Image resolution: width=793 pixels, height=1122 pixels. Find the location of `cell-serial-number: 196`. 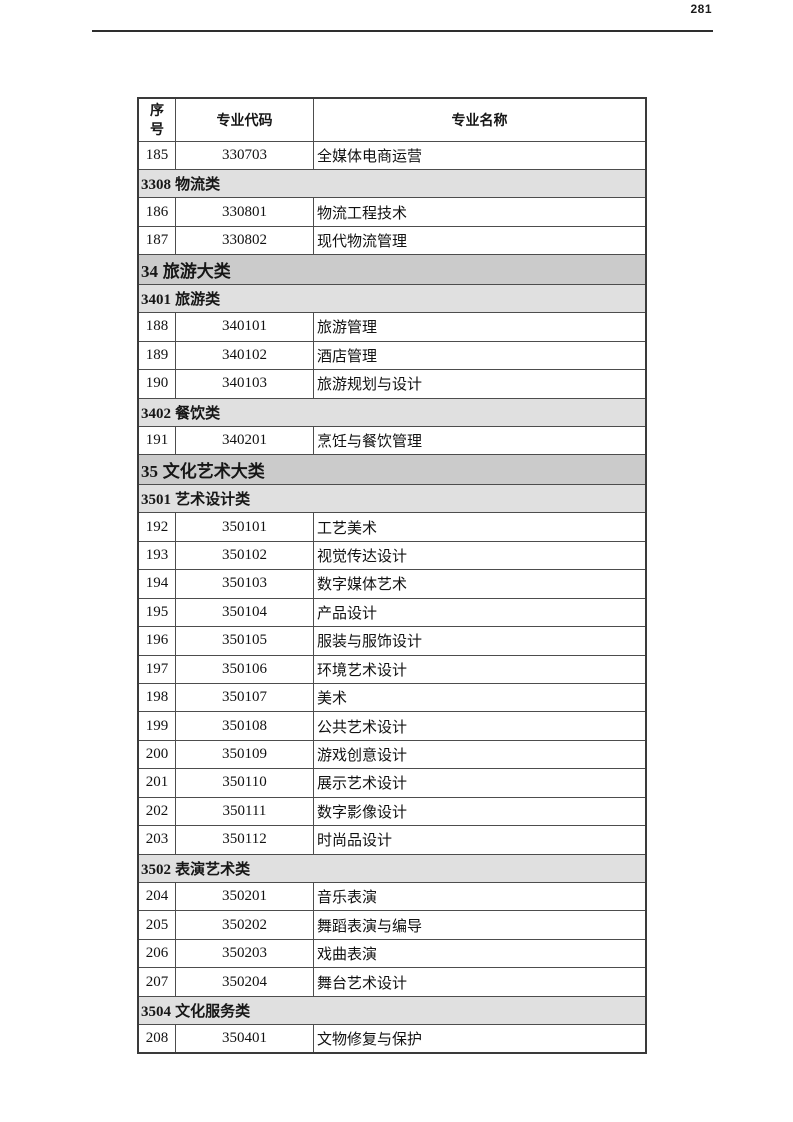

cell-serial-number: 196 is located at coordinates (156, 641).